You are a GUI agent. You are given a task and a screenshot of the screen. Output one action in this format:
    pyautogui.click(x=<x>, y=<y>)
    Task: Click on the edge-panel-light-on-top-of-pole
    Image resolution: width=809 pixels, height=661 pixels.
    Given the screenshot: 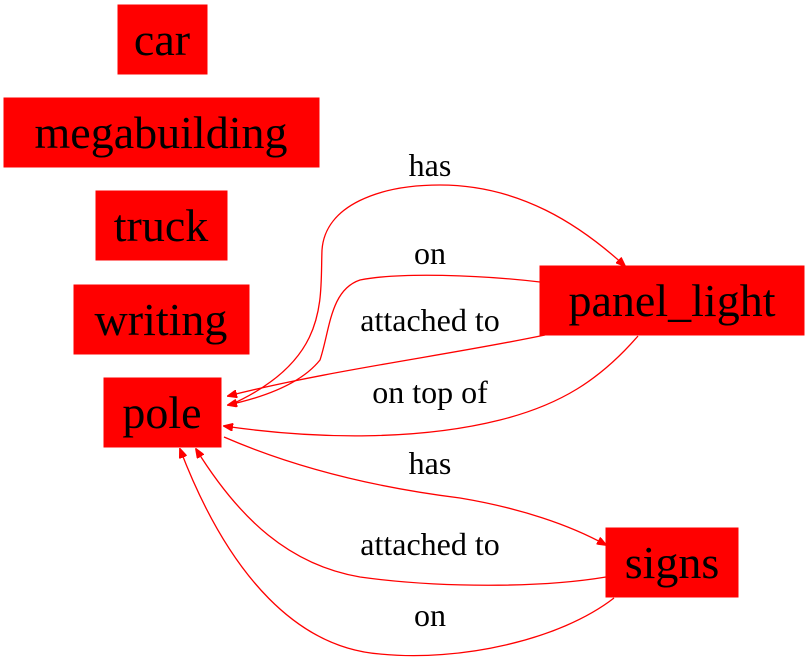 What is the action you would take?
    pyautogui.click(x=431, y=386)
    